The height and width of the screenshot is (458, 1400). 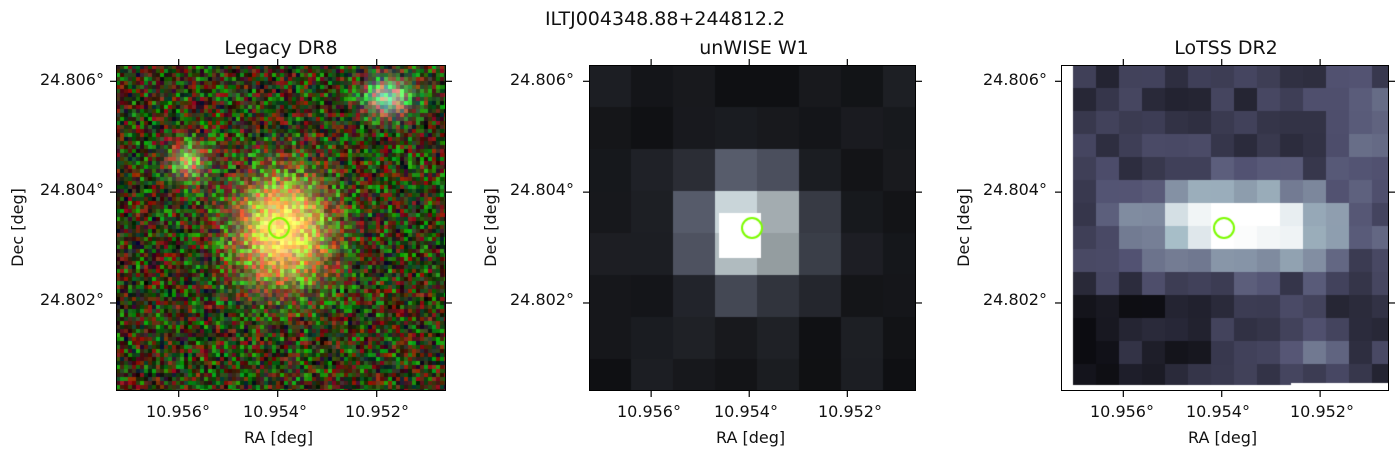 What do you see at coordinates (754, 48) in the screenshot?
I see `panel-title-unwise: unWISE W1` at bounding box center [754, 48].